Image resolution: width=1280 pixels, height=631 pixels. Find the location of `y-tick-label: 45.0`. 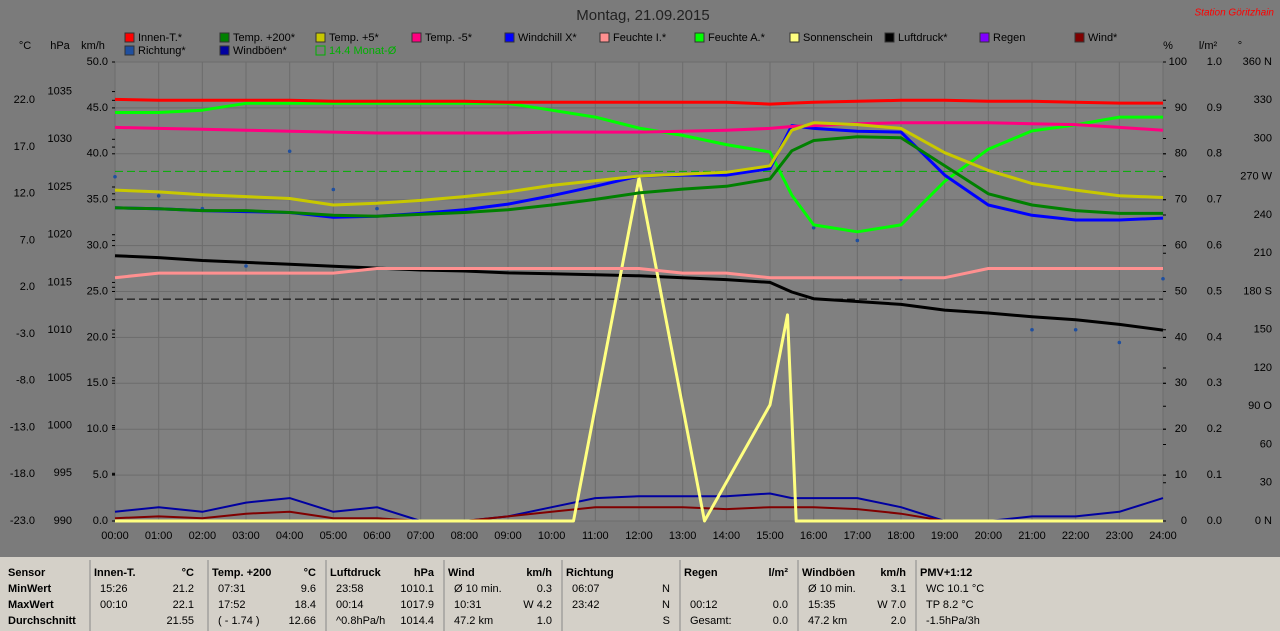

y-tick-label: 45.0 is located at coordinates (97, 108).